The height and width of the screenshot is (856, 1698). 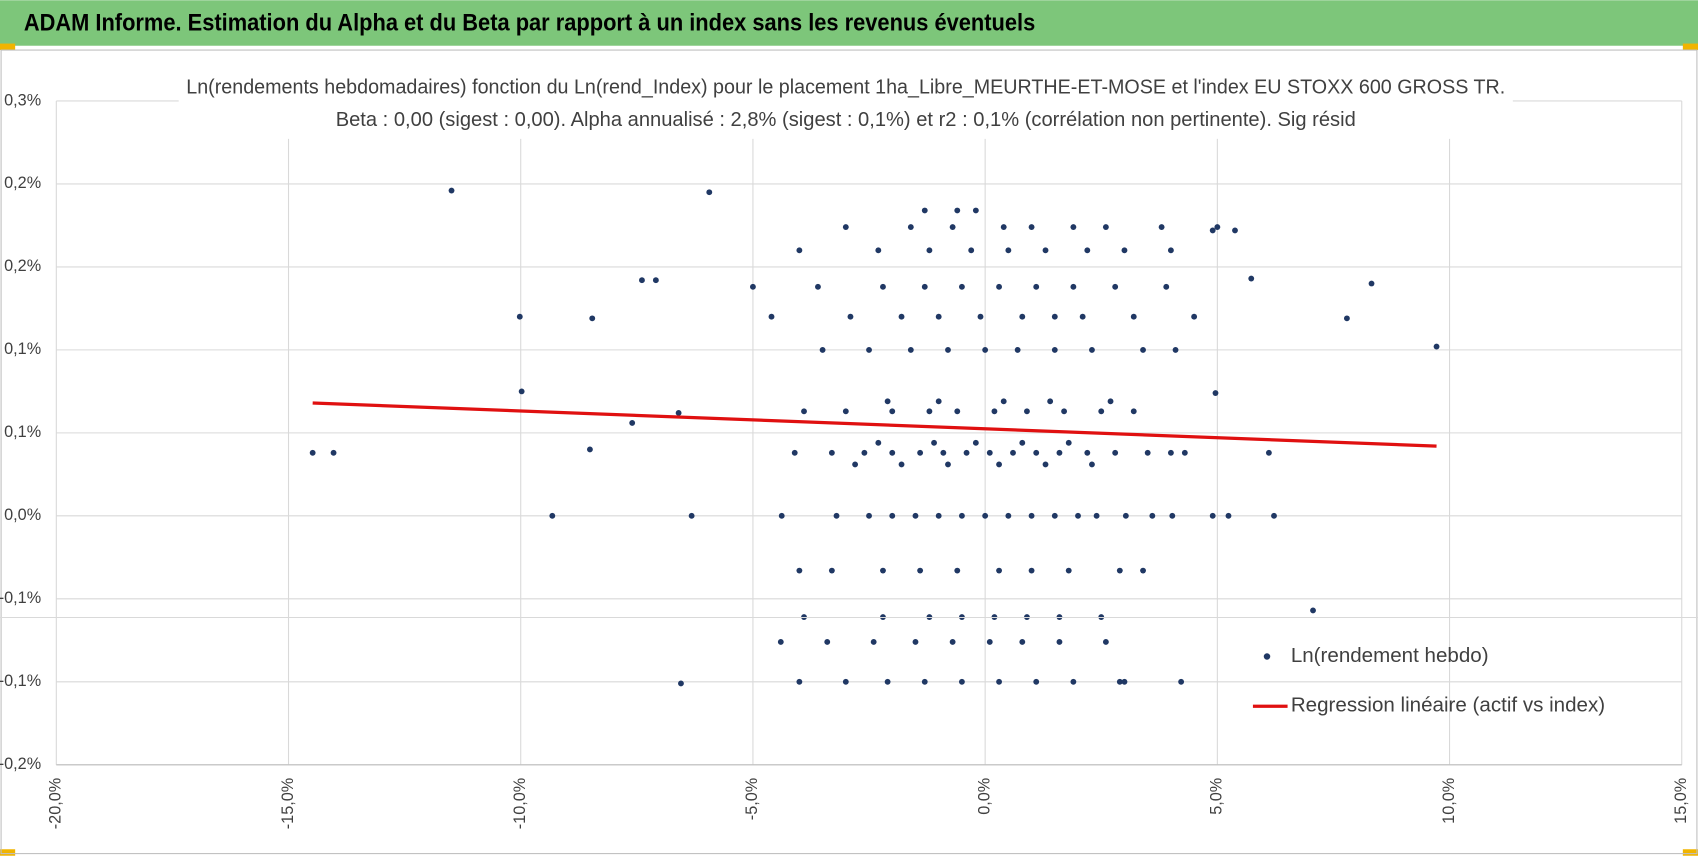 I want to click on x-tick-label: 0,0%, so click(x=984, y=796).